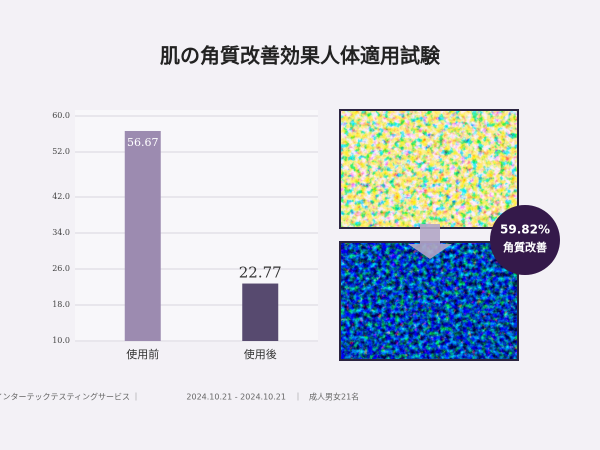 The width and height of the screenshot is (600, 450). What do you see at coordinates (300, 56) in the screenshot?
I see `chart-title: 肌の角質改善効果人体適用試験` at bounding box center [300, 56].